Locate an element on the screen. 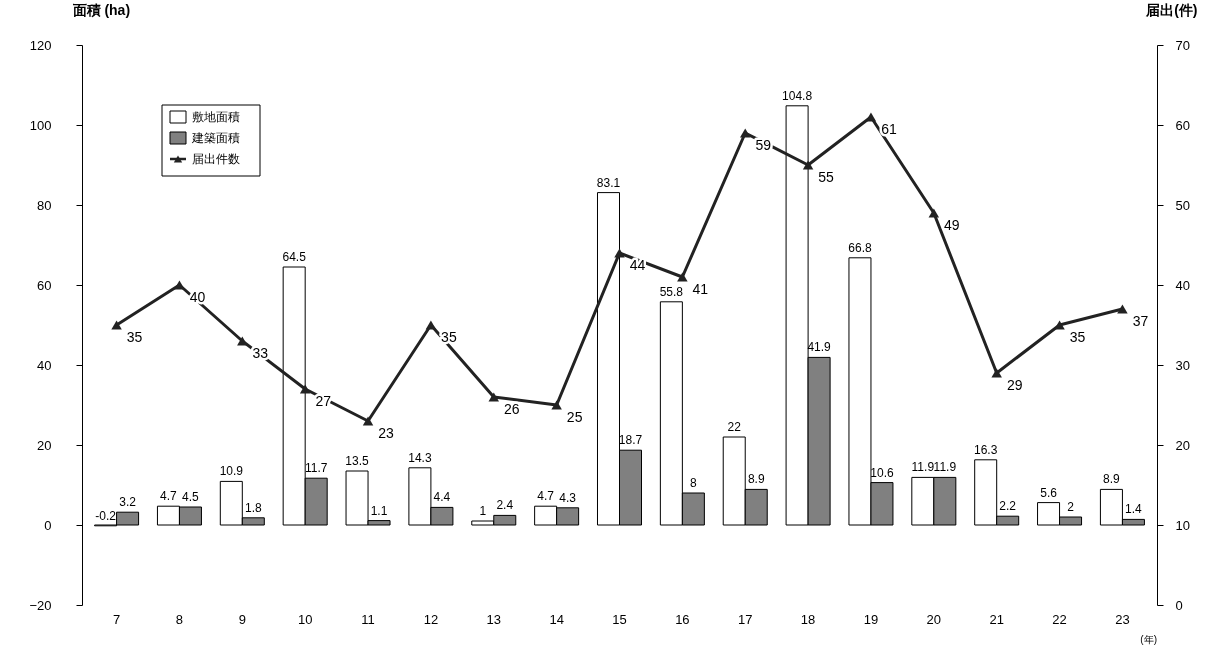 This screenshot has width=1223, height=653. y2-tick-label: 10 is located at coordinates (1182, 525).